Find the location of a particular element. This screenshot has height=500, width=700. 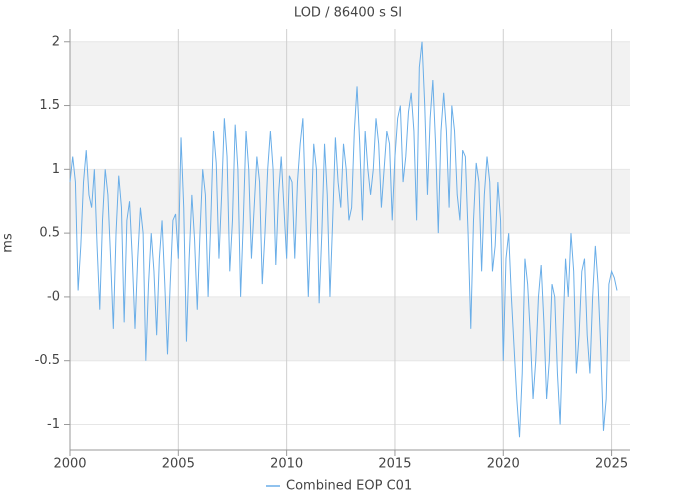

x-tick-label: 2025 is located at coordinates (611, 464).